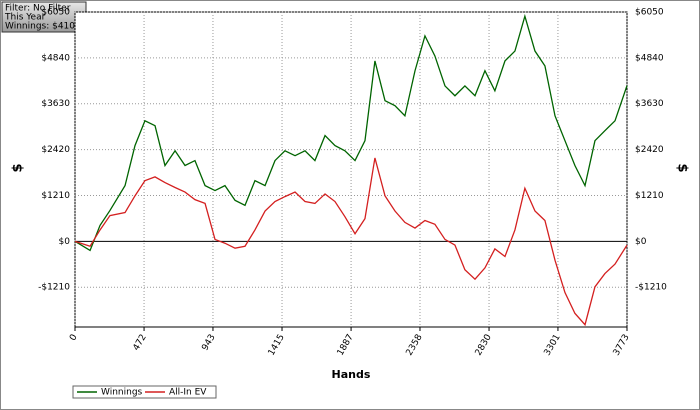 This screenshot has width=700, height=410. Describe the element at coordinates (144, 392) in the screenshot. I see `legend` at that location.